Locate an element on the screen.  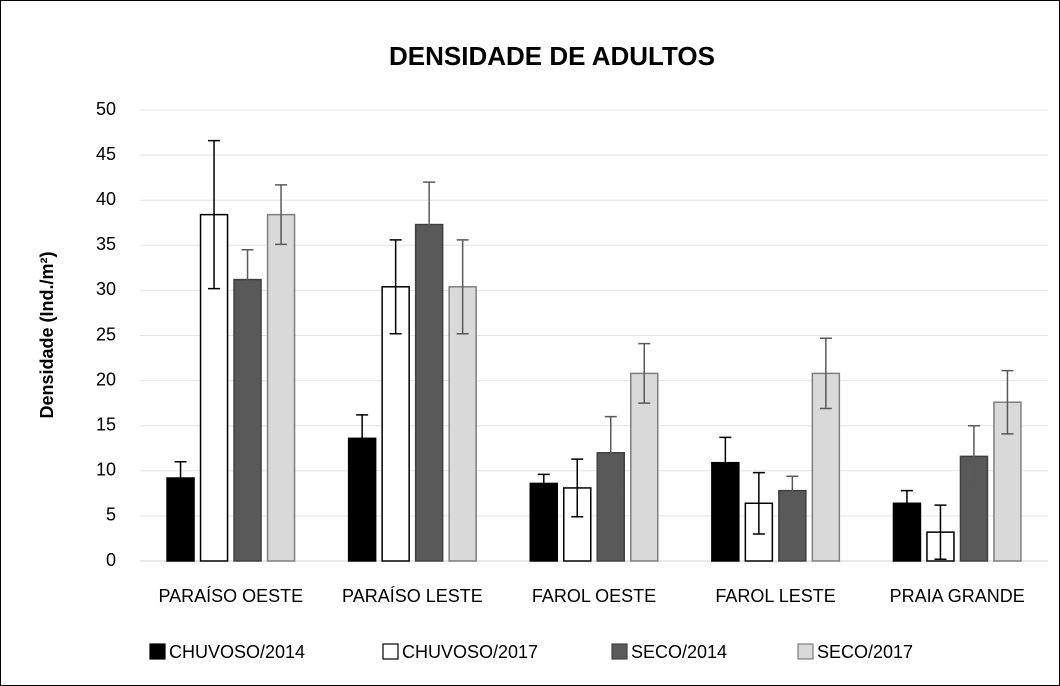
y-tick-label: 15 is located at coordinates (106, 424).